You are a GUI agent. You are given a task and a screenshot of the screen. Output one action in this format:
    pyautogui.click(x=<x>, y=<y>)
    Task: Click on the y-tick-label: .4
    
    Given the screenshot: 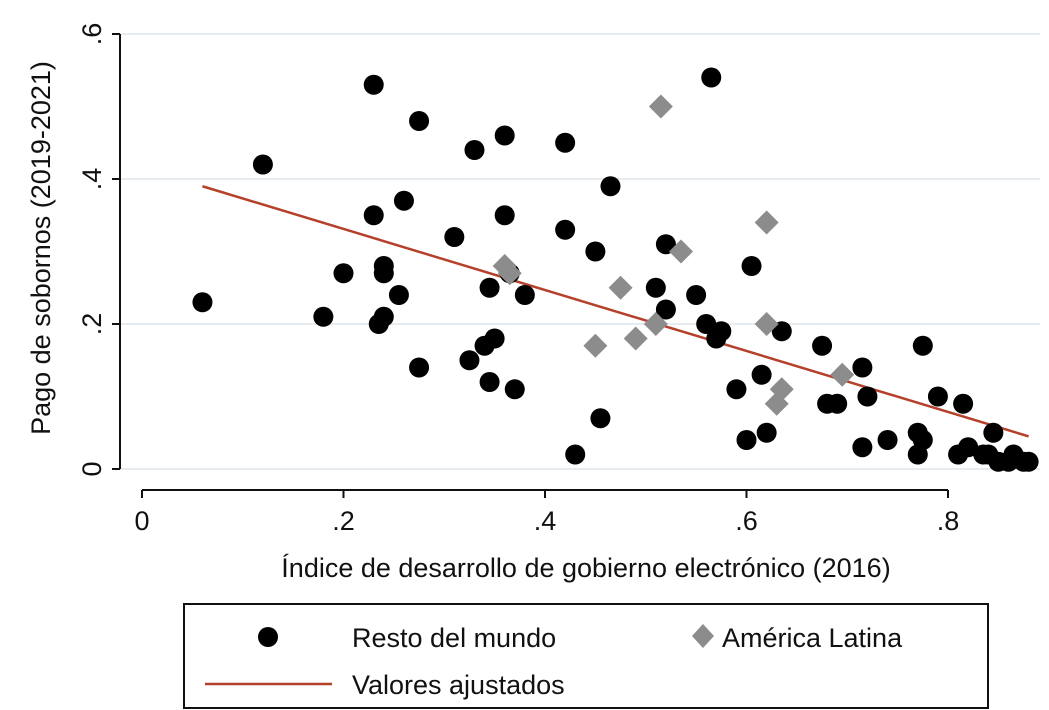 What is the action you would take?
    pyautogui.click(x=92, y=179)
    